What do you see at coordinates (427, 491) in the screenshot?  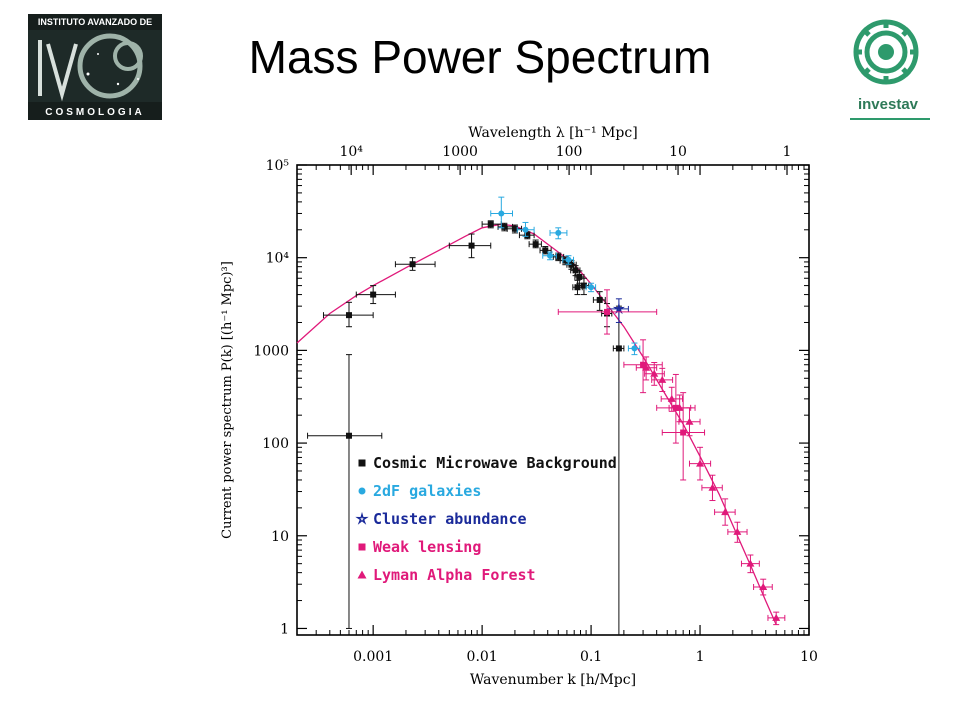 I see `legend-label: 2dF galaxies` at bounding box center [427, 491].